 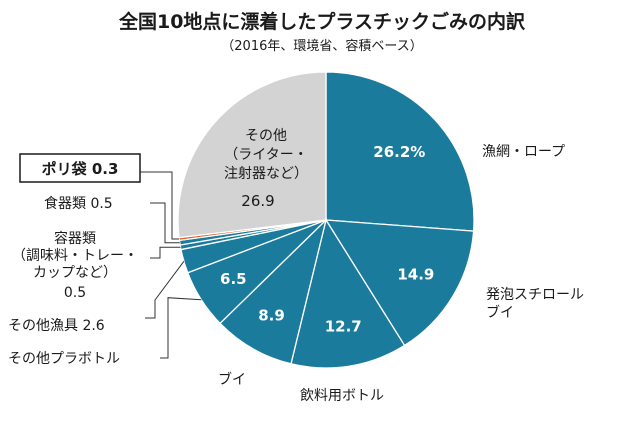 I want to click on slice-9-leader, so click(x=160, y=205).